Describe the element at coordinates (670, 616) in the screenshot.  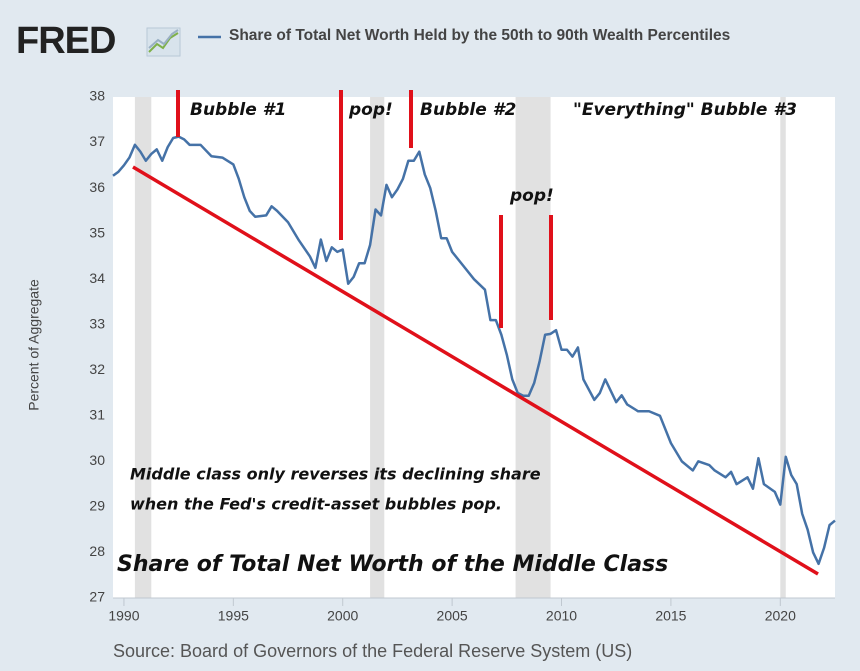
I see `x-tick-label: 2015` at that location.